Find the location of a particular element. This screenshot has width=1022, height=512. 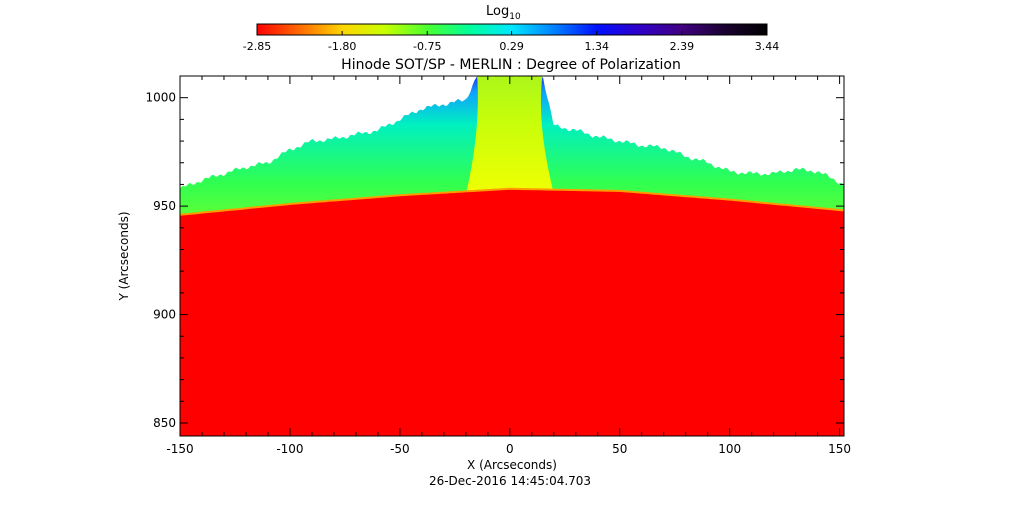

solar-limb is located at coordinates (512, 201).